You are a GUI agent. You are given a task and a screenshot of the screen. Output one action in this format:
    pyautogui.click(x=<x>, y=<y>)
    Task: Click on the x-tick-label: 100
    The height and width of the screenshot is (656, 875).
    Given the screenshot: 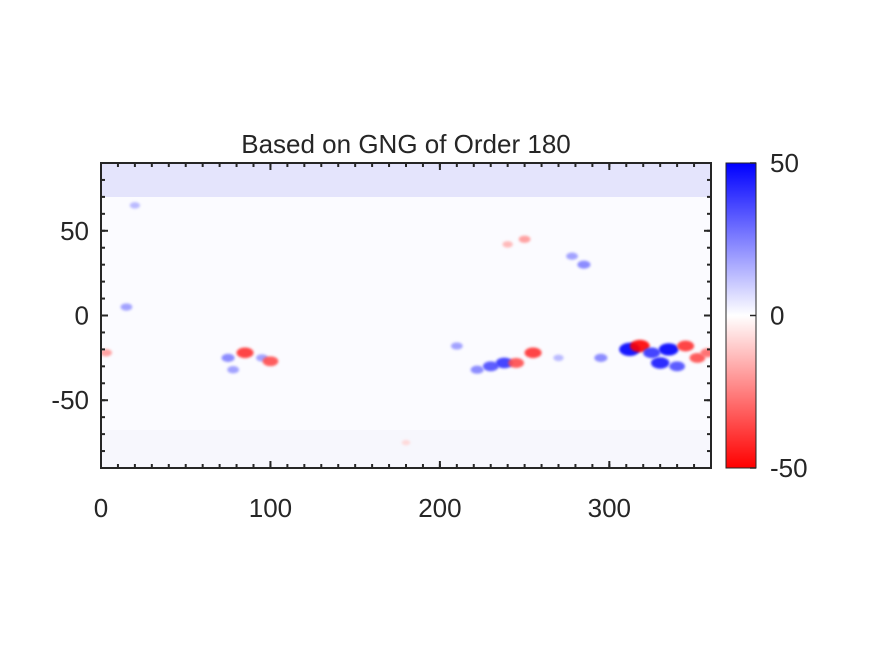 What is the action you would take?
    pyautogui.click(x=270, y=508)
    